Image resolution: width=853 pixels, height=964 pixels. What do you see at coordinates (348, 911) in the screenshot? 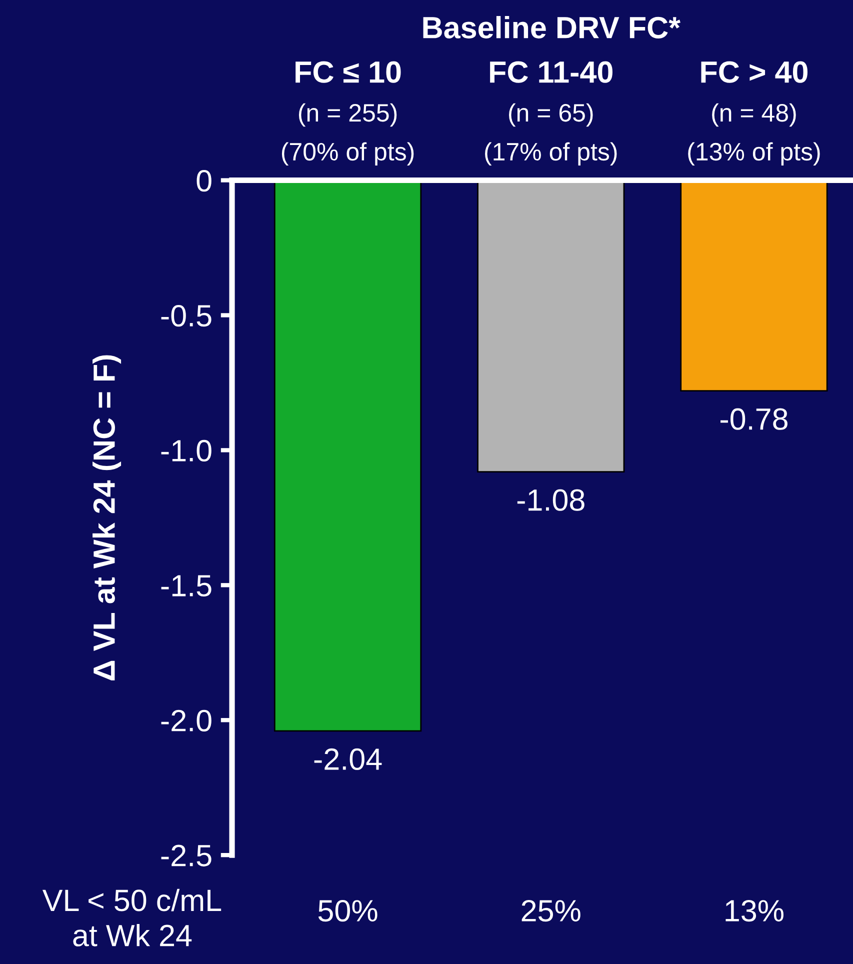
I see `text: 50%` at bounding box center [348, 911].